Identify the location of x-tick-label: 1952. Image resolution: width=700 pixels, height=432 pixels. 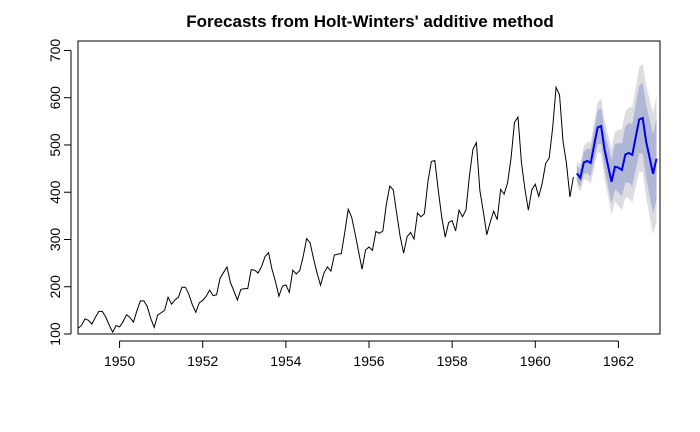
(202, 361).